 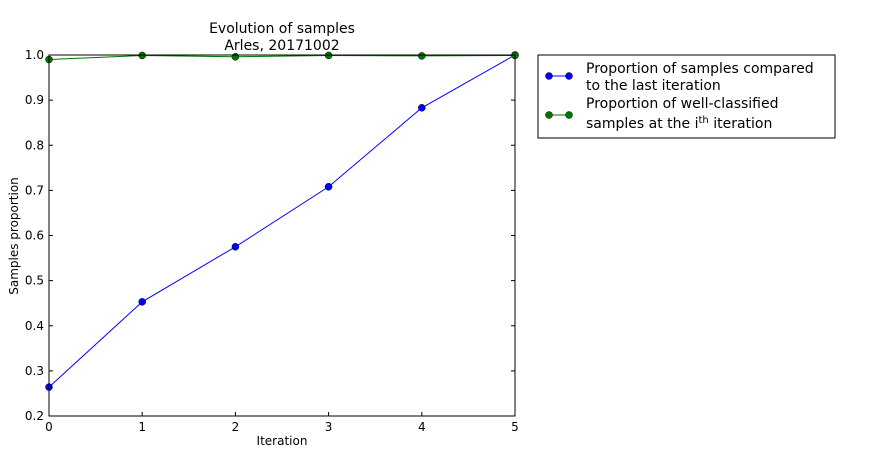 What do you see at coordinates (741, 124) in the screenshot?
I see `legend-label-series-2-post: iteration` at bounding box center [741, 124].